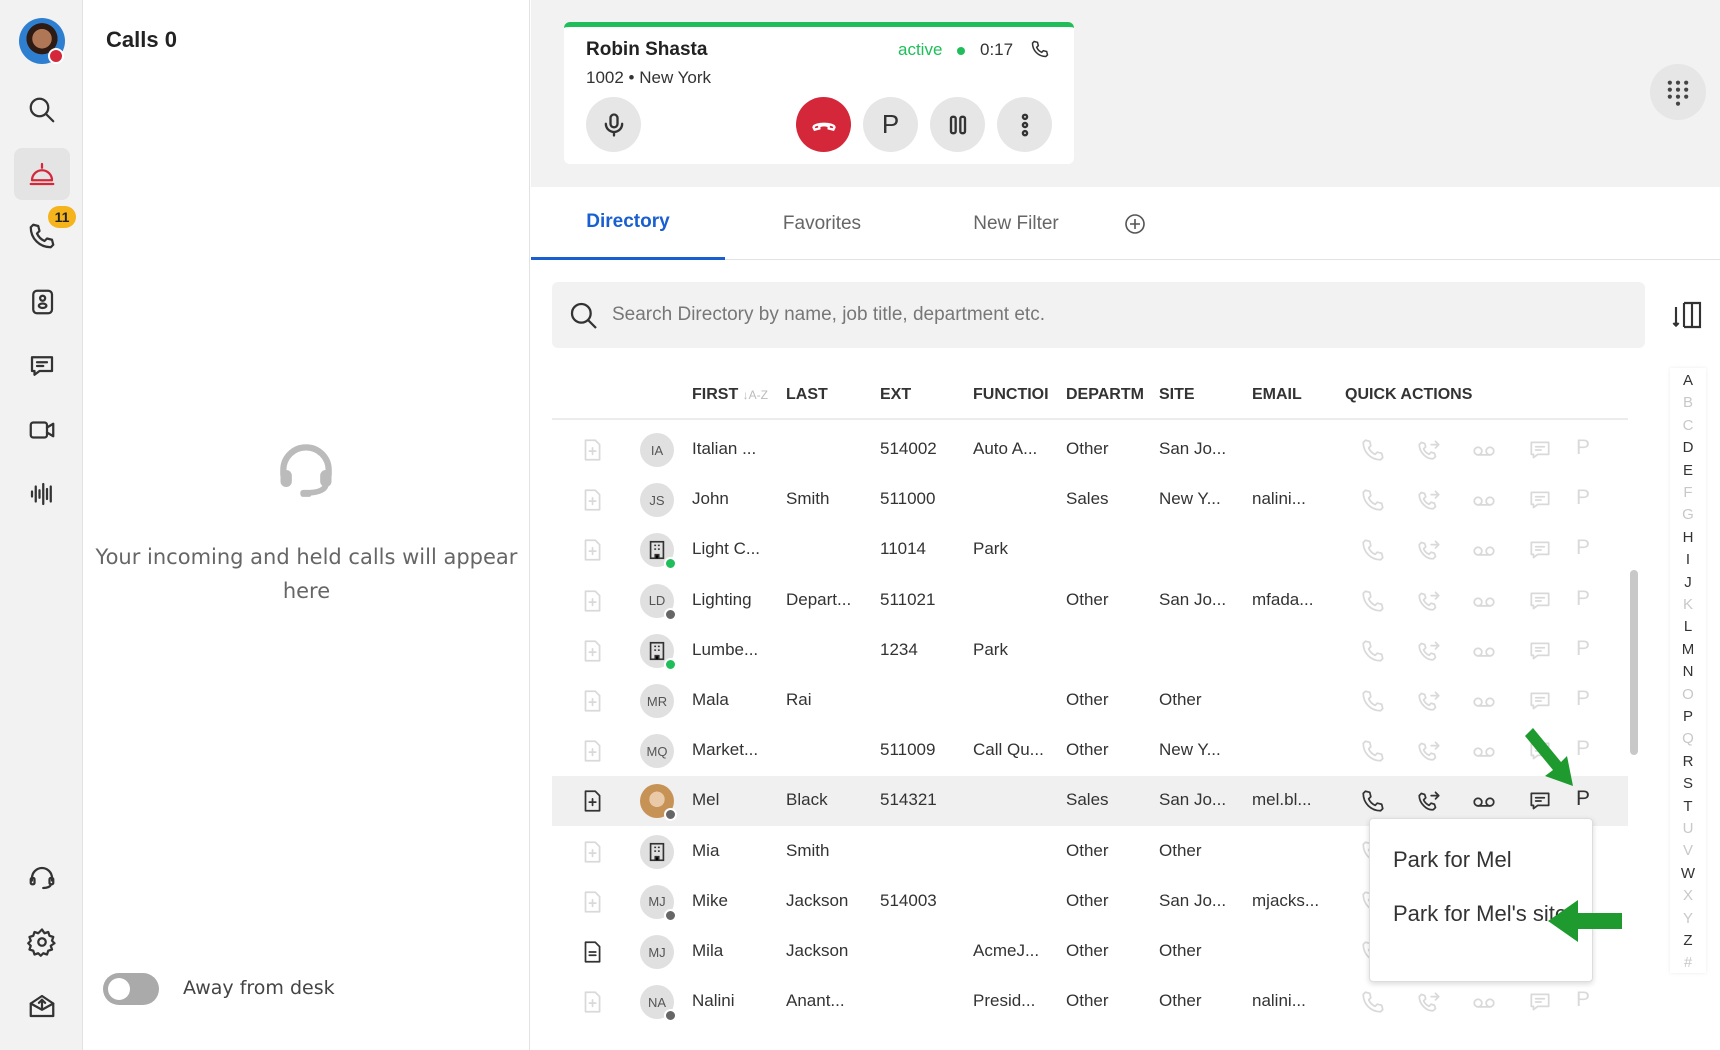  I want to click on tab-new-filter: New Filter, so click(1016, 223).